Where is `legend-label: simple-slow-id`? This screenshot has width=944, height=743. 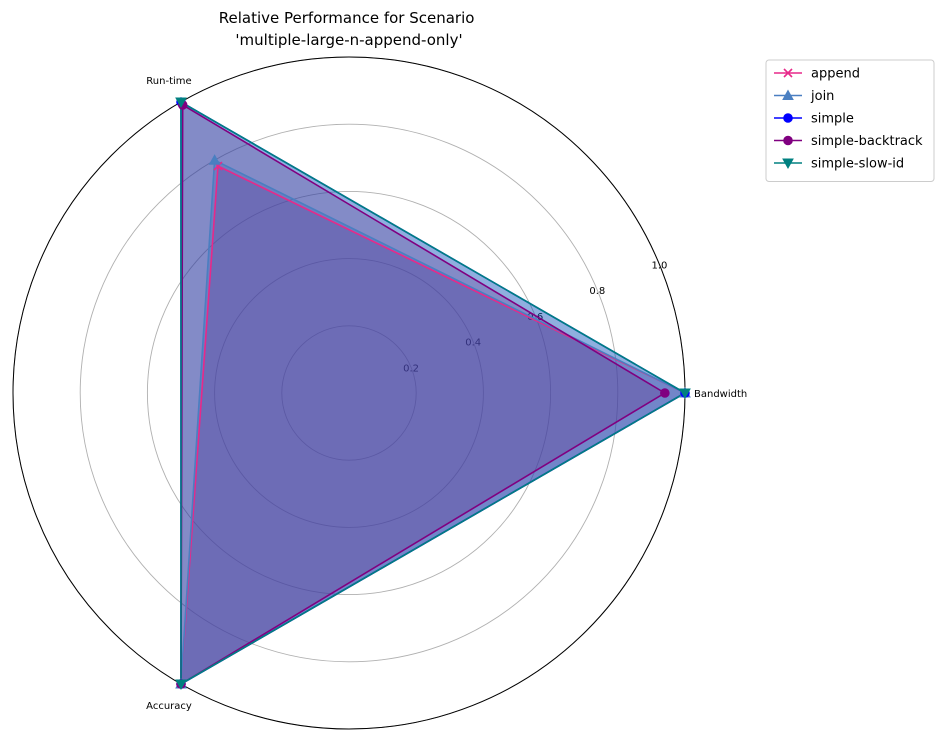 legend-label: simple-slow-id is located at coordinates (857, 164).